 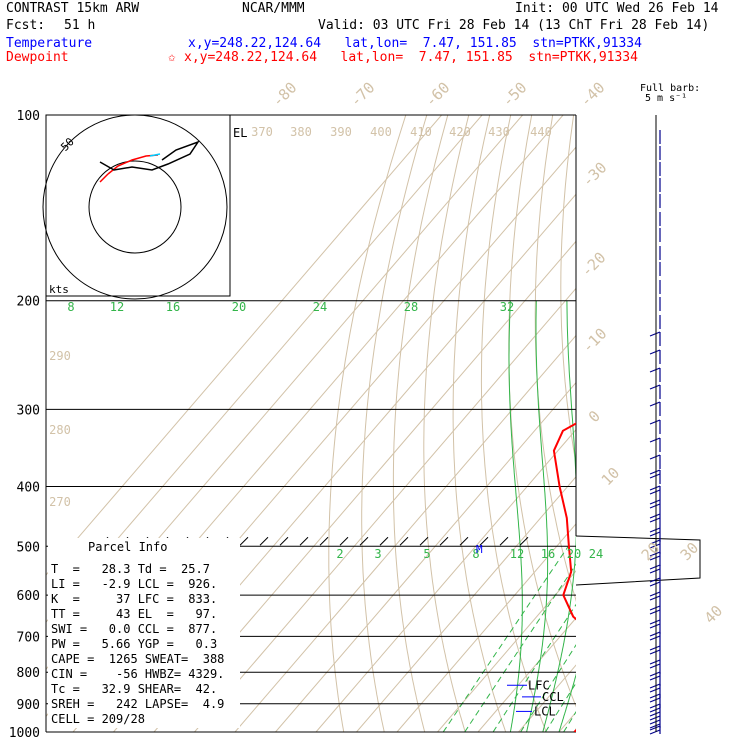 What do you see at coordinates (26, 25) in the screenshot?
I see `forecast-label: Fcst:` at bounding box center [26, 25].